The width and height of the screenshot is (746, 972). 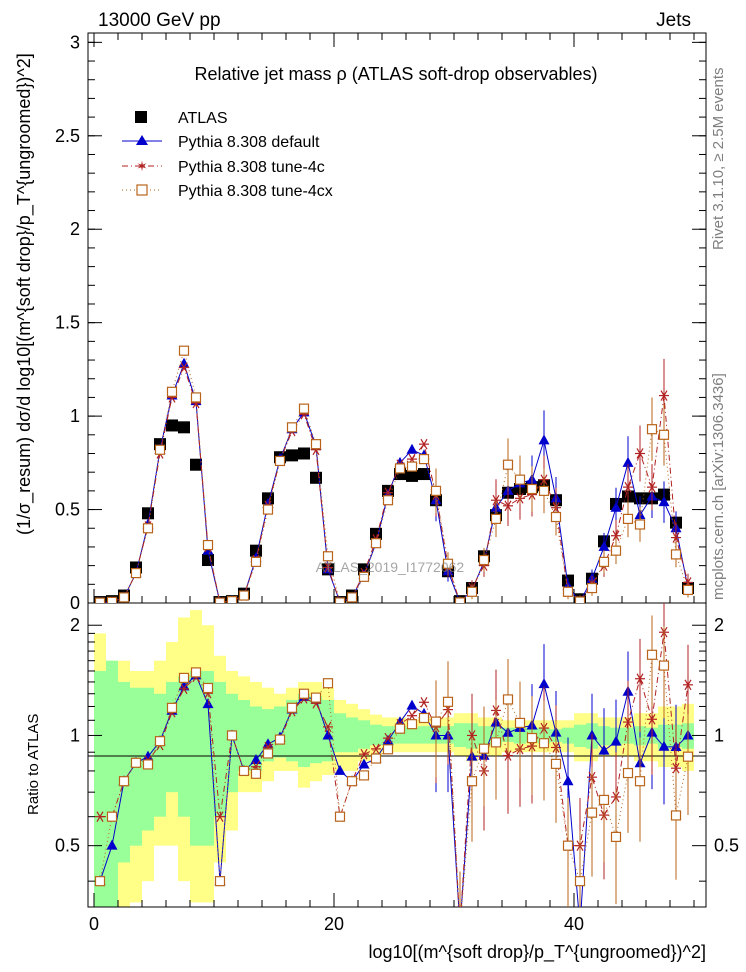 I want to click on x-axis-label: log10[(m^{soft drop}/p_T^{ungroomed})^2], so click(x=537, y=952).